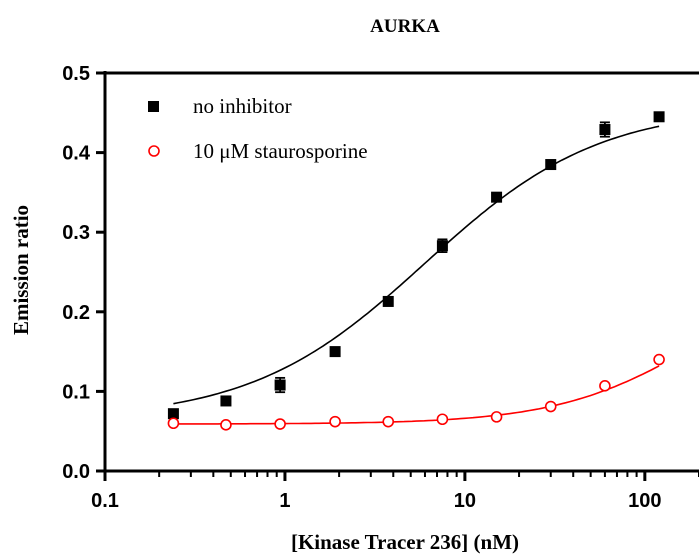 This screenshot has height=558, width=699. What do you see at coordinates (105, 501) in the screenshot?
I see `x-tick-label: 0.1` at bounding box center [105, 501].